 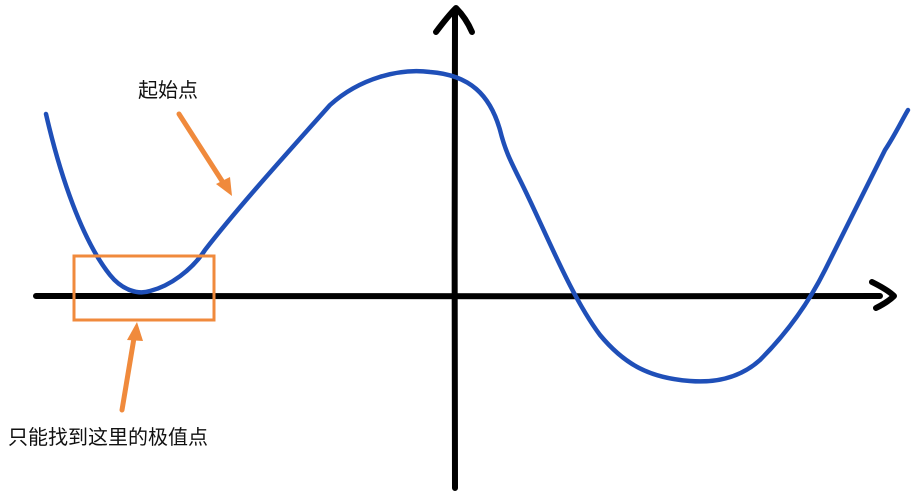 I want to click on x-axis-arrowhead, so click(x=883, y=295).